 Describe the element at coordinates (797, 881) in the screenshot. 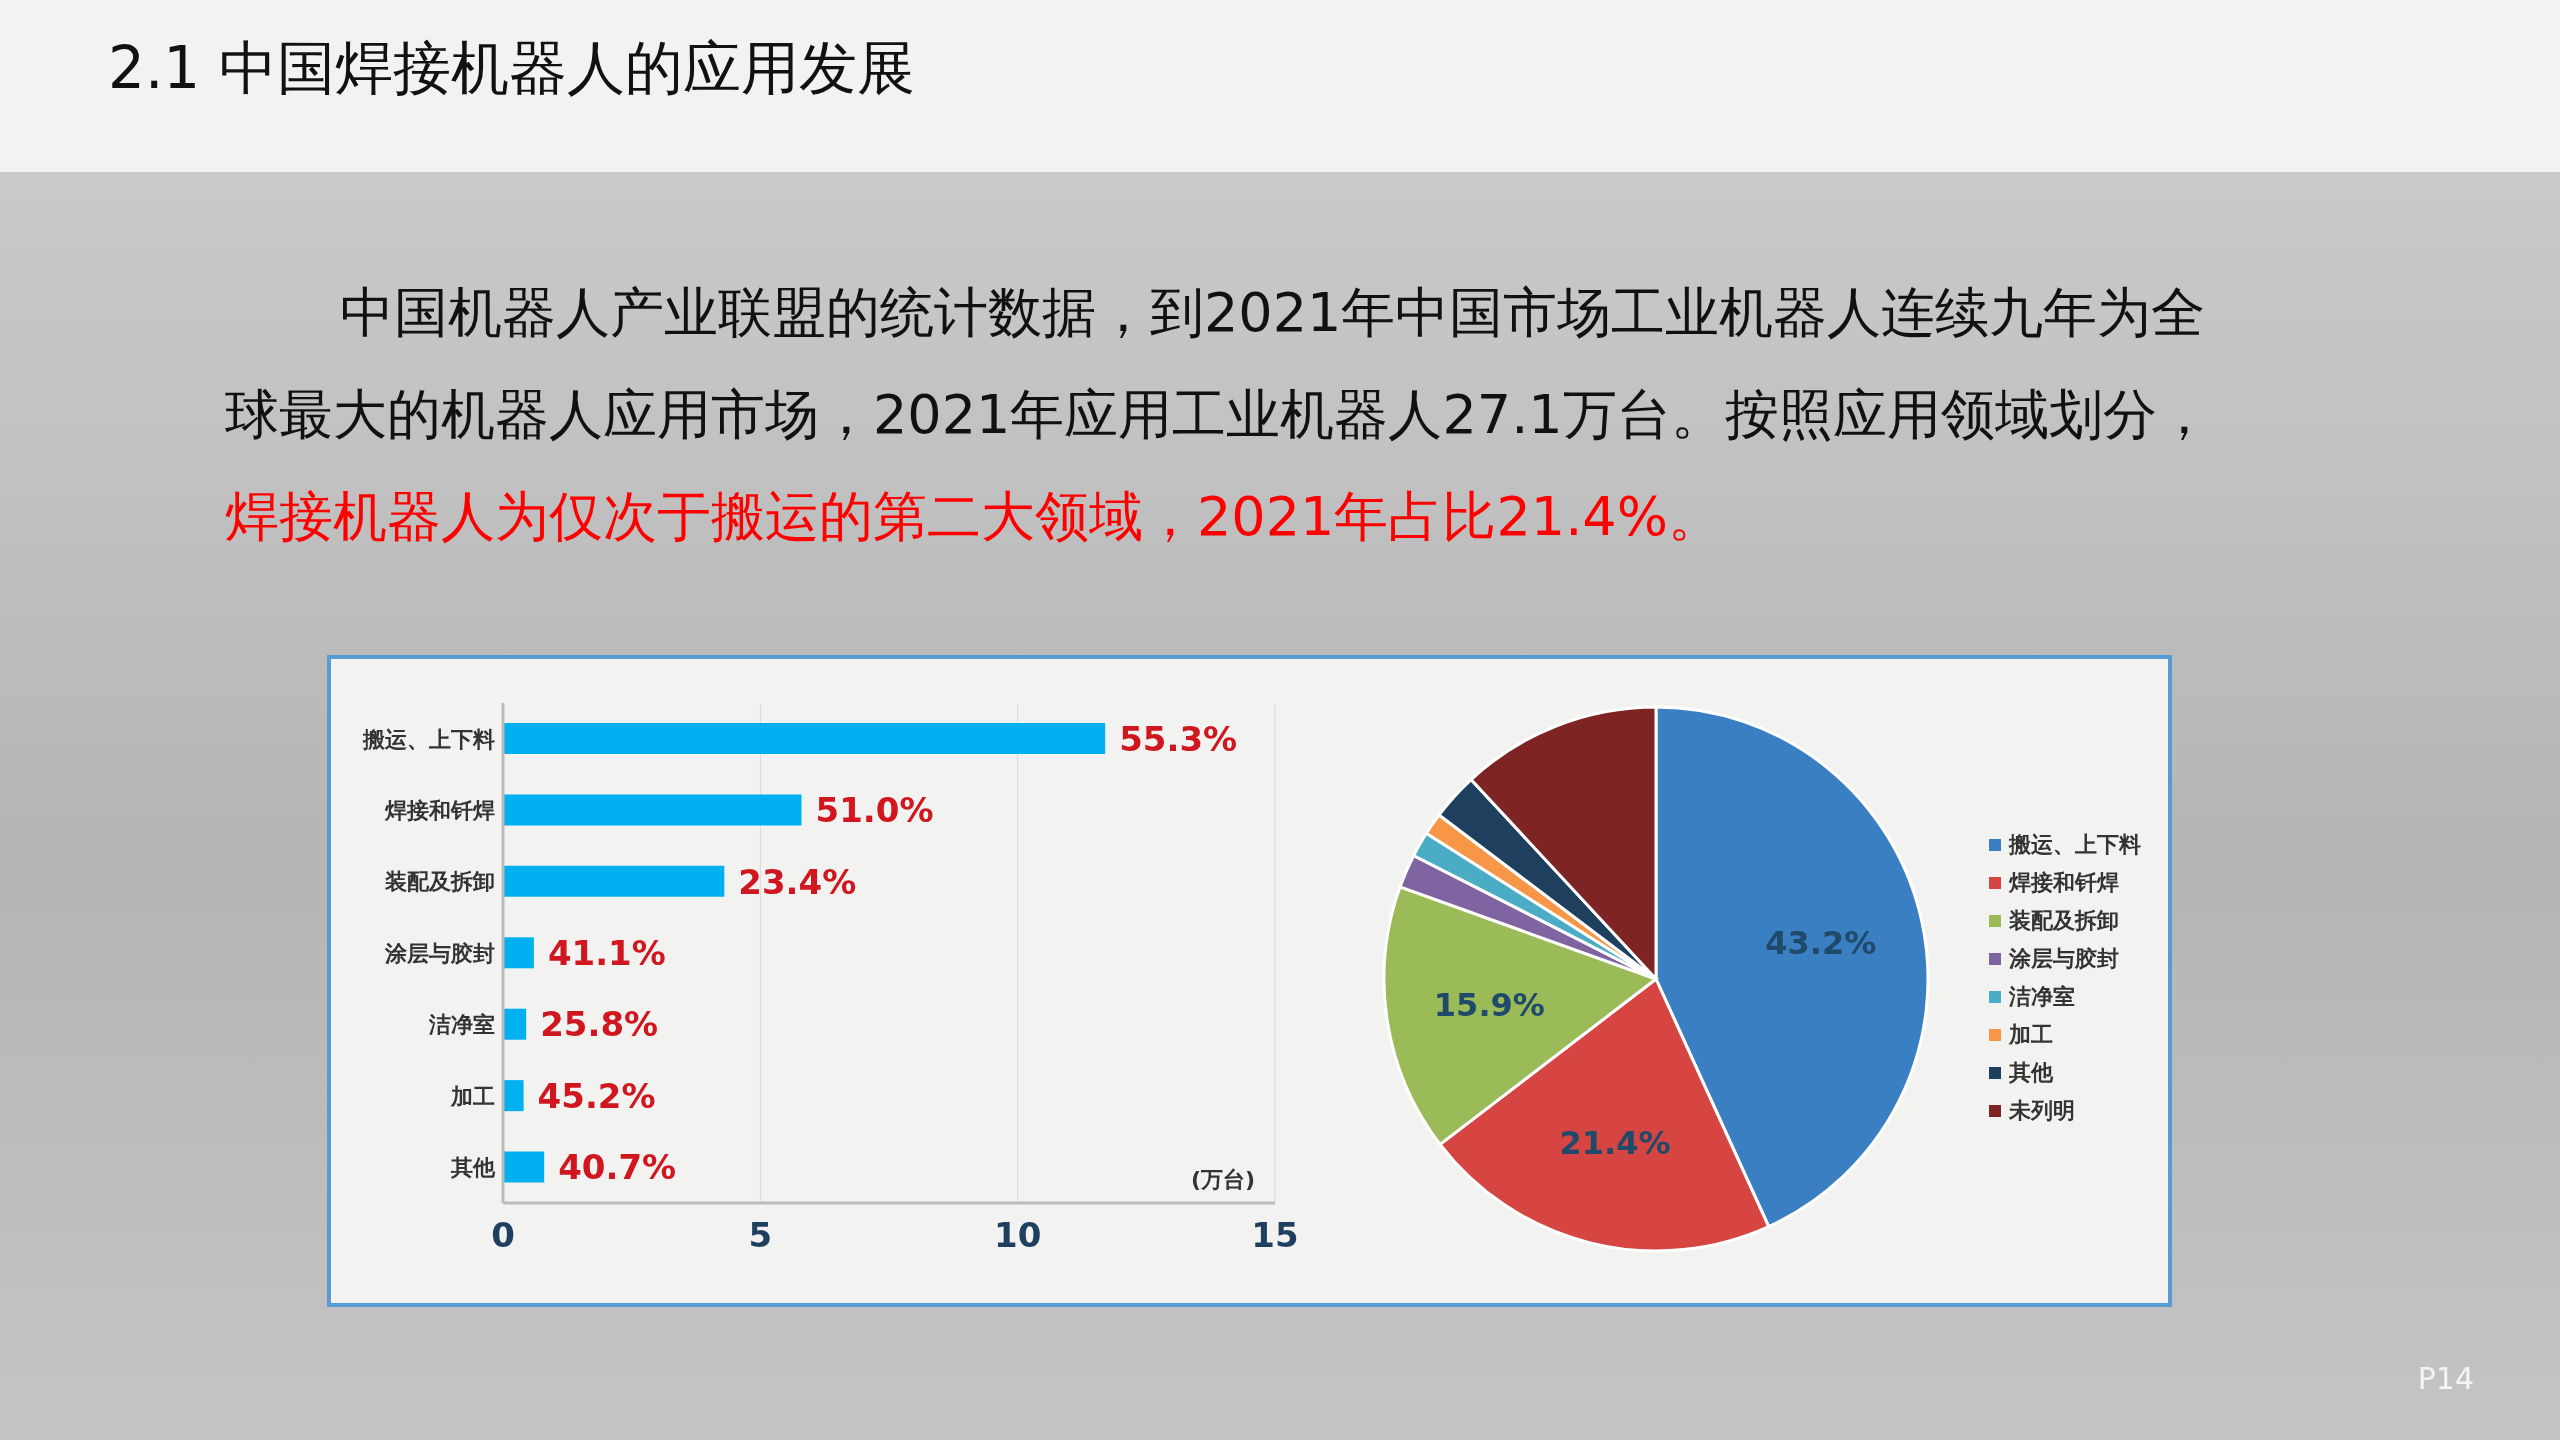

I see `annotation: 23.4%` at that location.